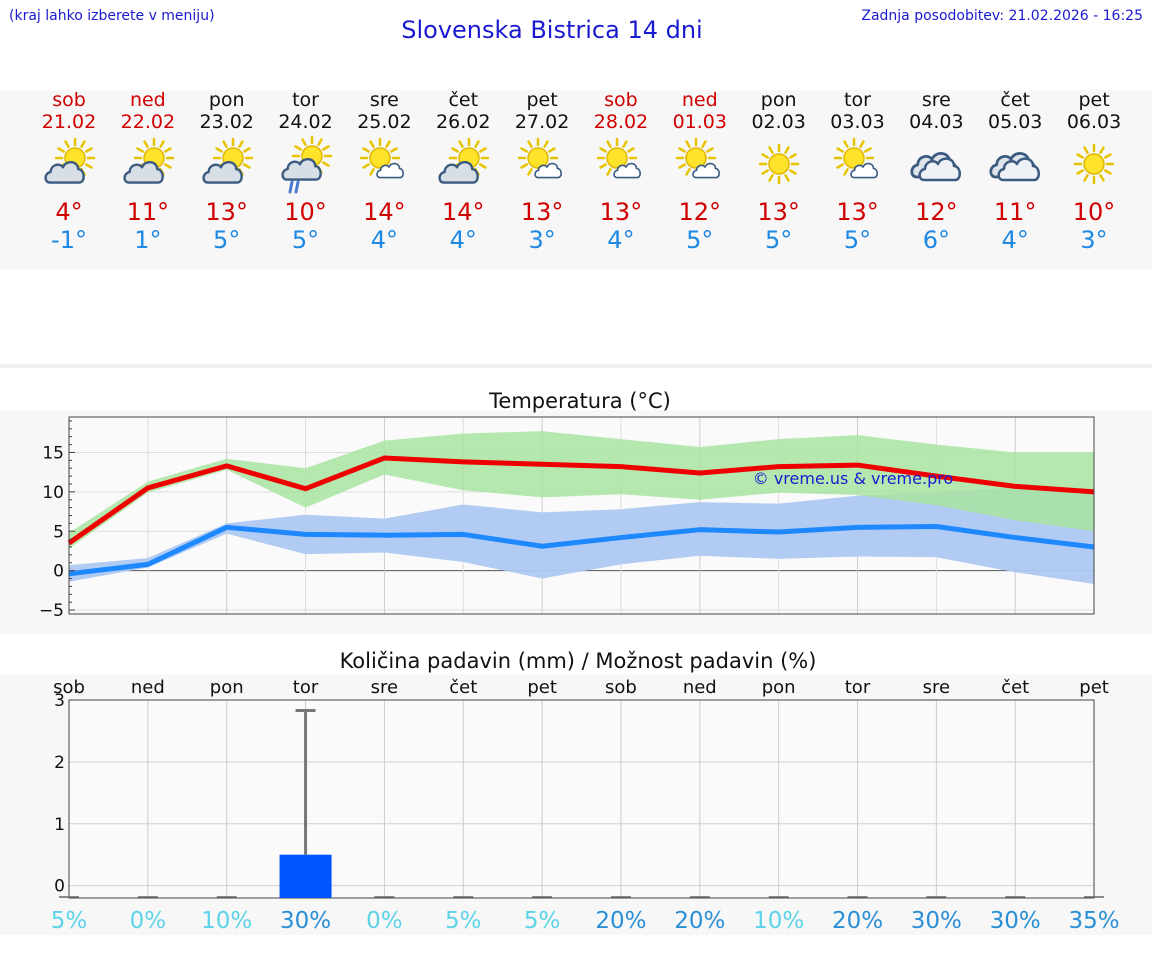 Image resolution: width=1152 pixels, height=975 pixels. I want to click on day-date: 21.02, so click(69, 122).